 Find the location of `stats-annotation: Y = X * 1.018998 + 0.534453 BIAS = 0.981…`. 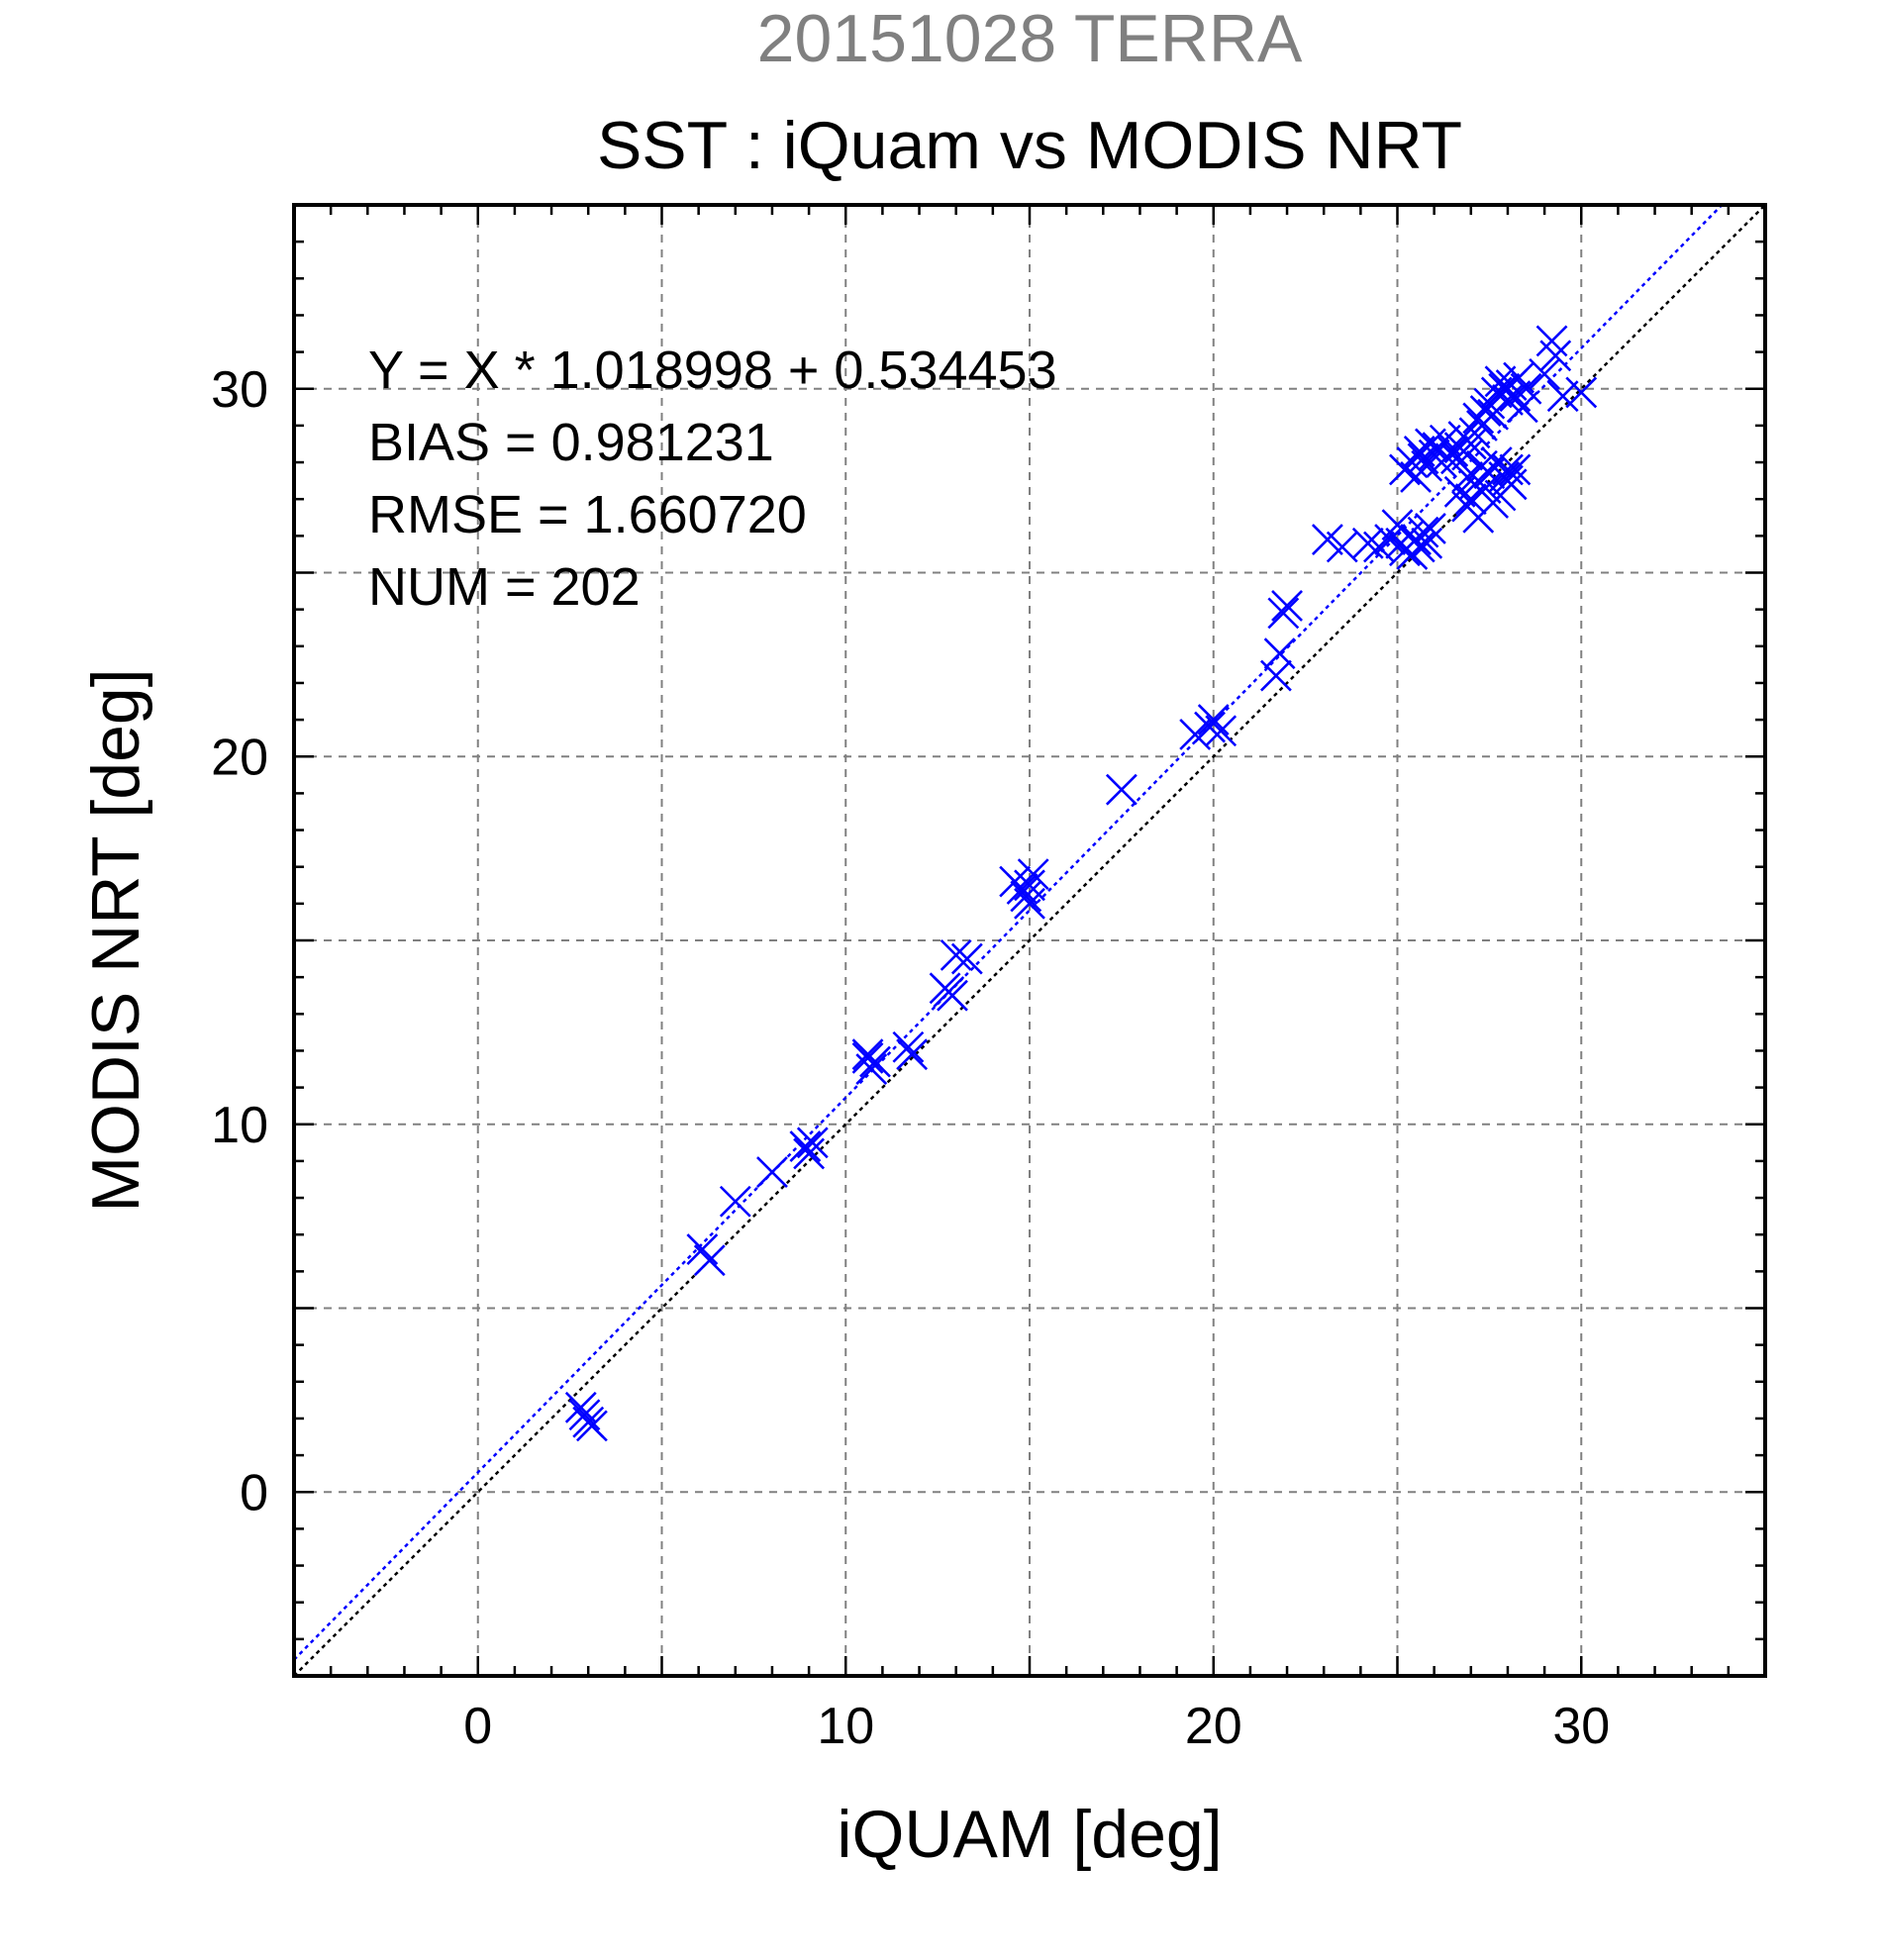

stats-annotation: Y = X * 1.018998 + 0.534453 BIAS = 0.981… is located at coordinates (712, 479).